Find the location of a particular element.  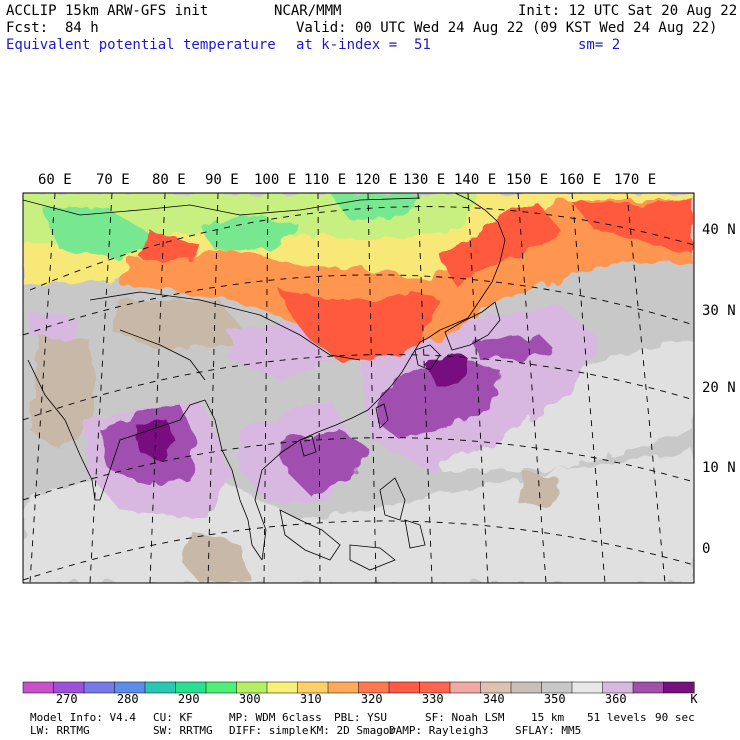

model-info-item: SFLAY: MM5 is located at coordinates (548, 730).